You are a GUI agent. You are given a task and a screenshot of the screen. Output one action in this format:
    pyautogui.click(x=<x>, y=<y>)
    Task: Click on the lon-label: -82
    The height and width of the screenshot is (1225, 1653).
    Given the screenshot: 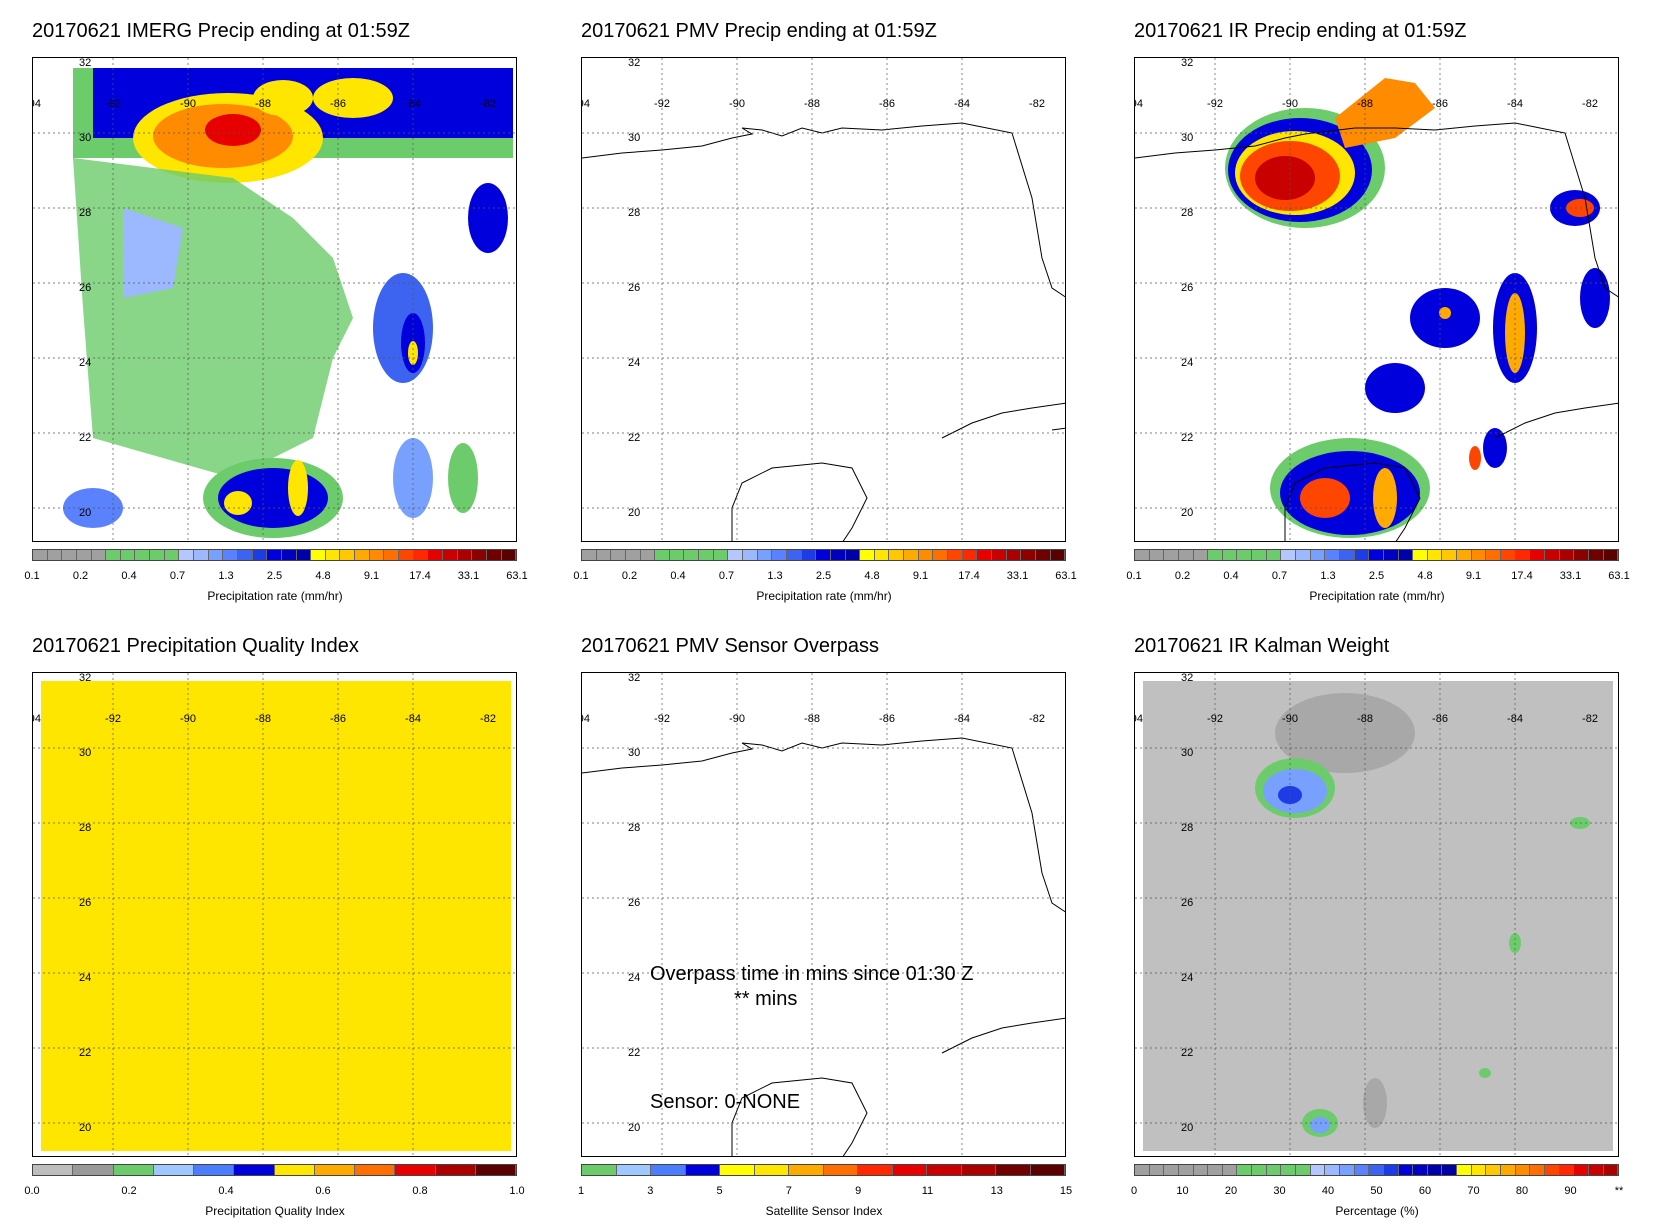 What is the action you would take?
    pyautogui.click(x=488, y=104)
    